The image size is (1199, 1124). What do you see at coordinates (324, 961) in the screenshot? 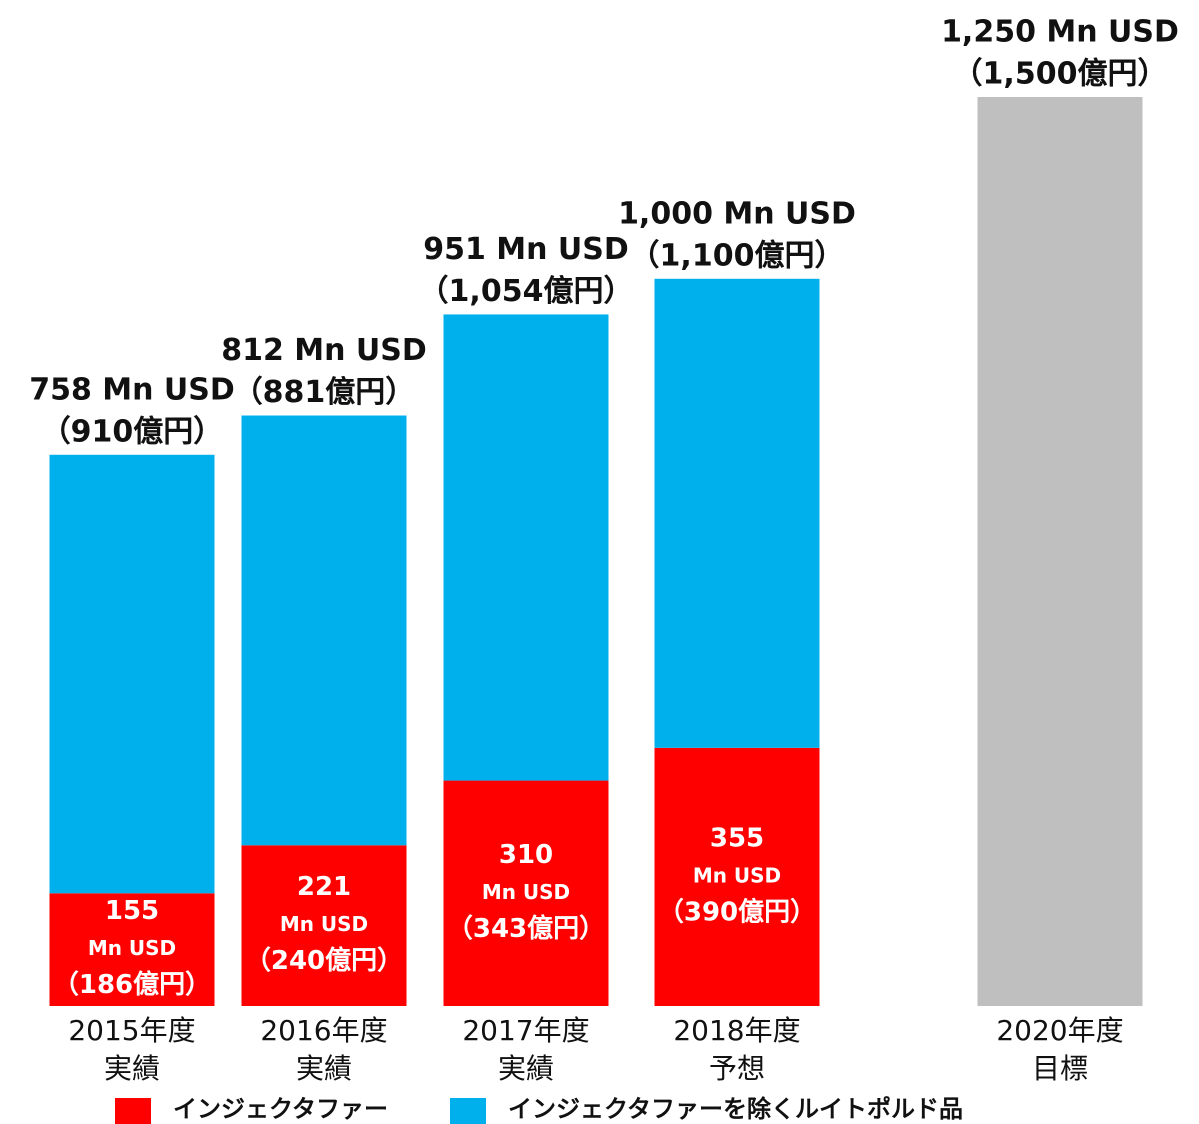
I see `value-label: （240億円）` at bounding box center [324, 961].